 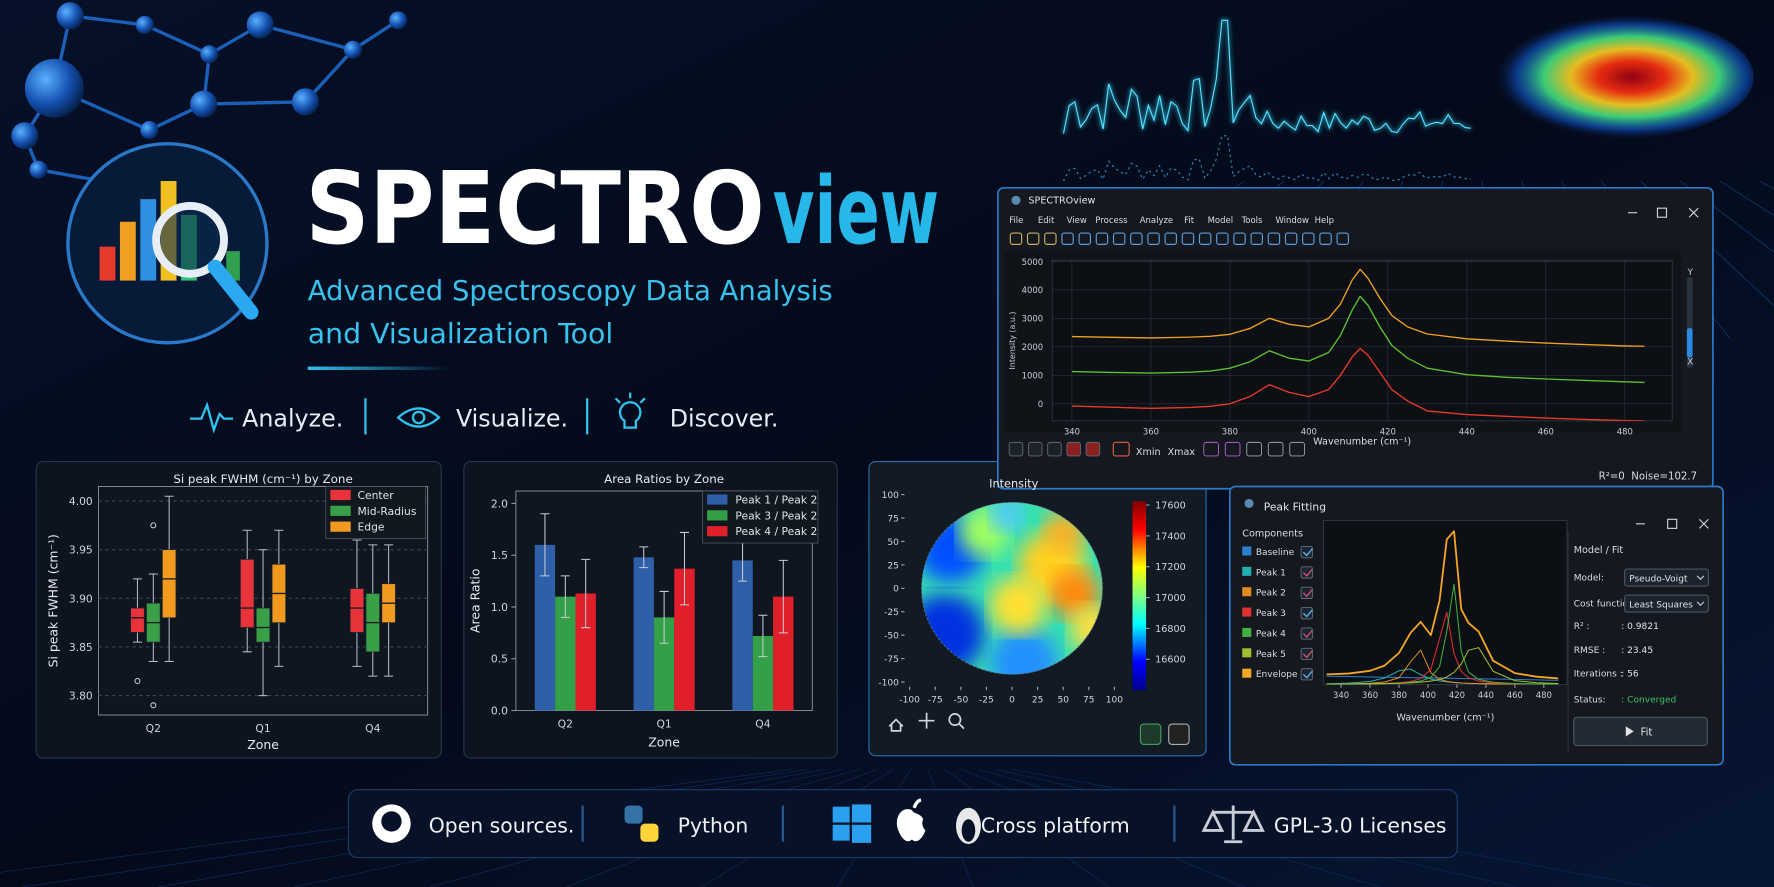 What do you see at coordinates (1630, 675) in the screenshot?
I see `field-value: : 56` at bounding box center [1630, 675].